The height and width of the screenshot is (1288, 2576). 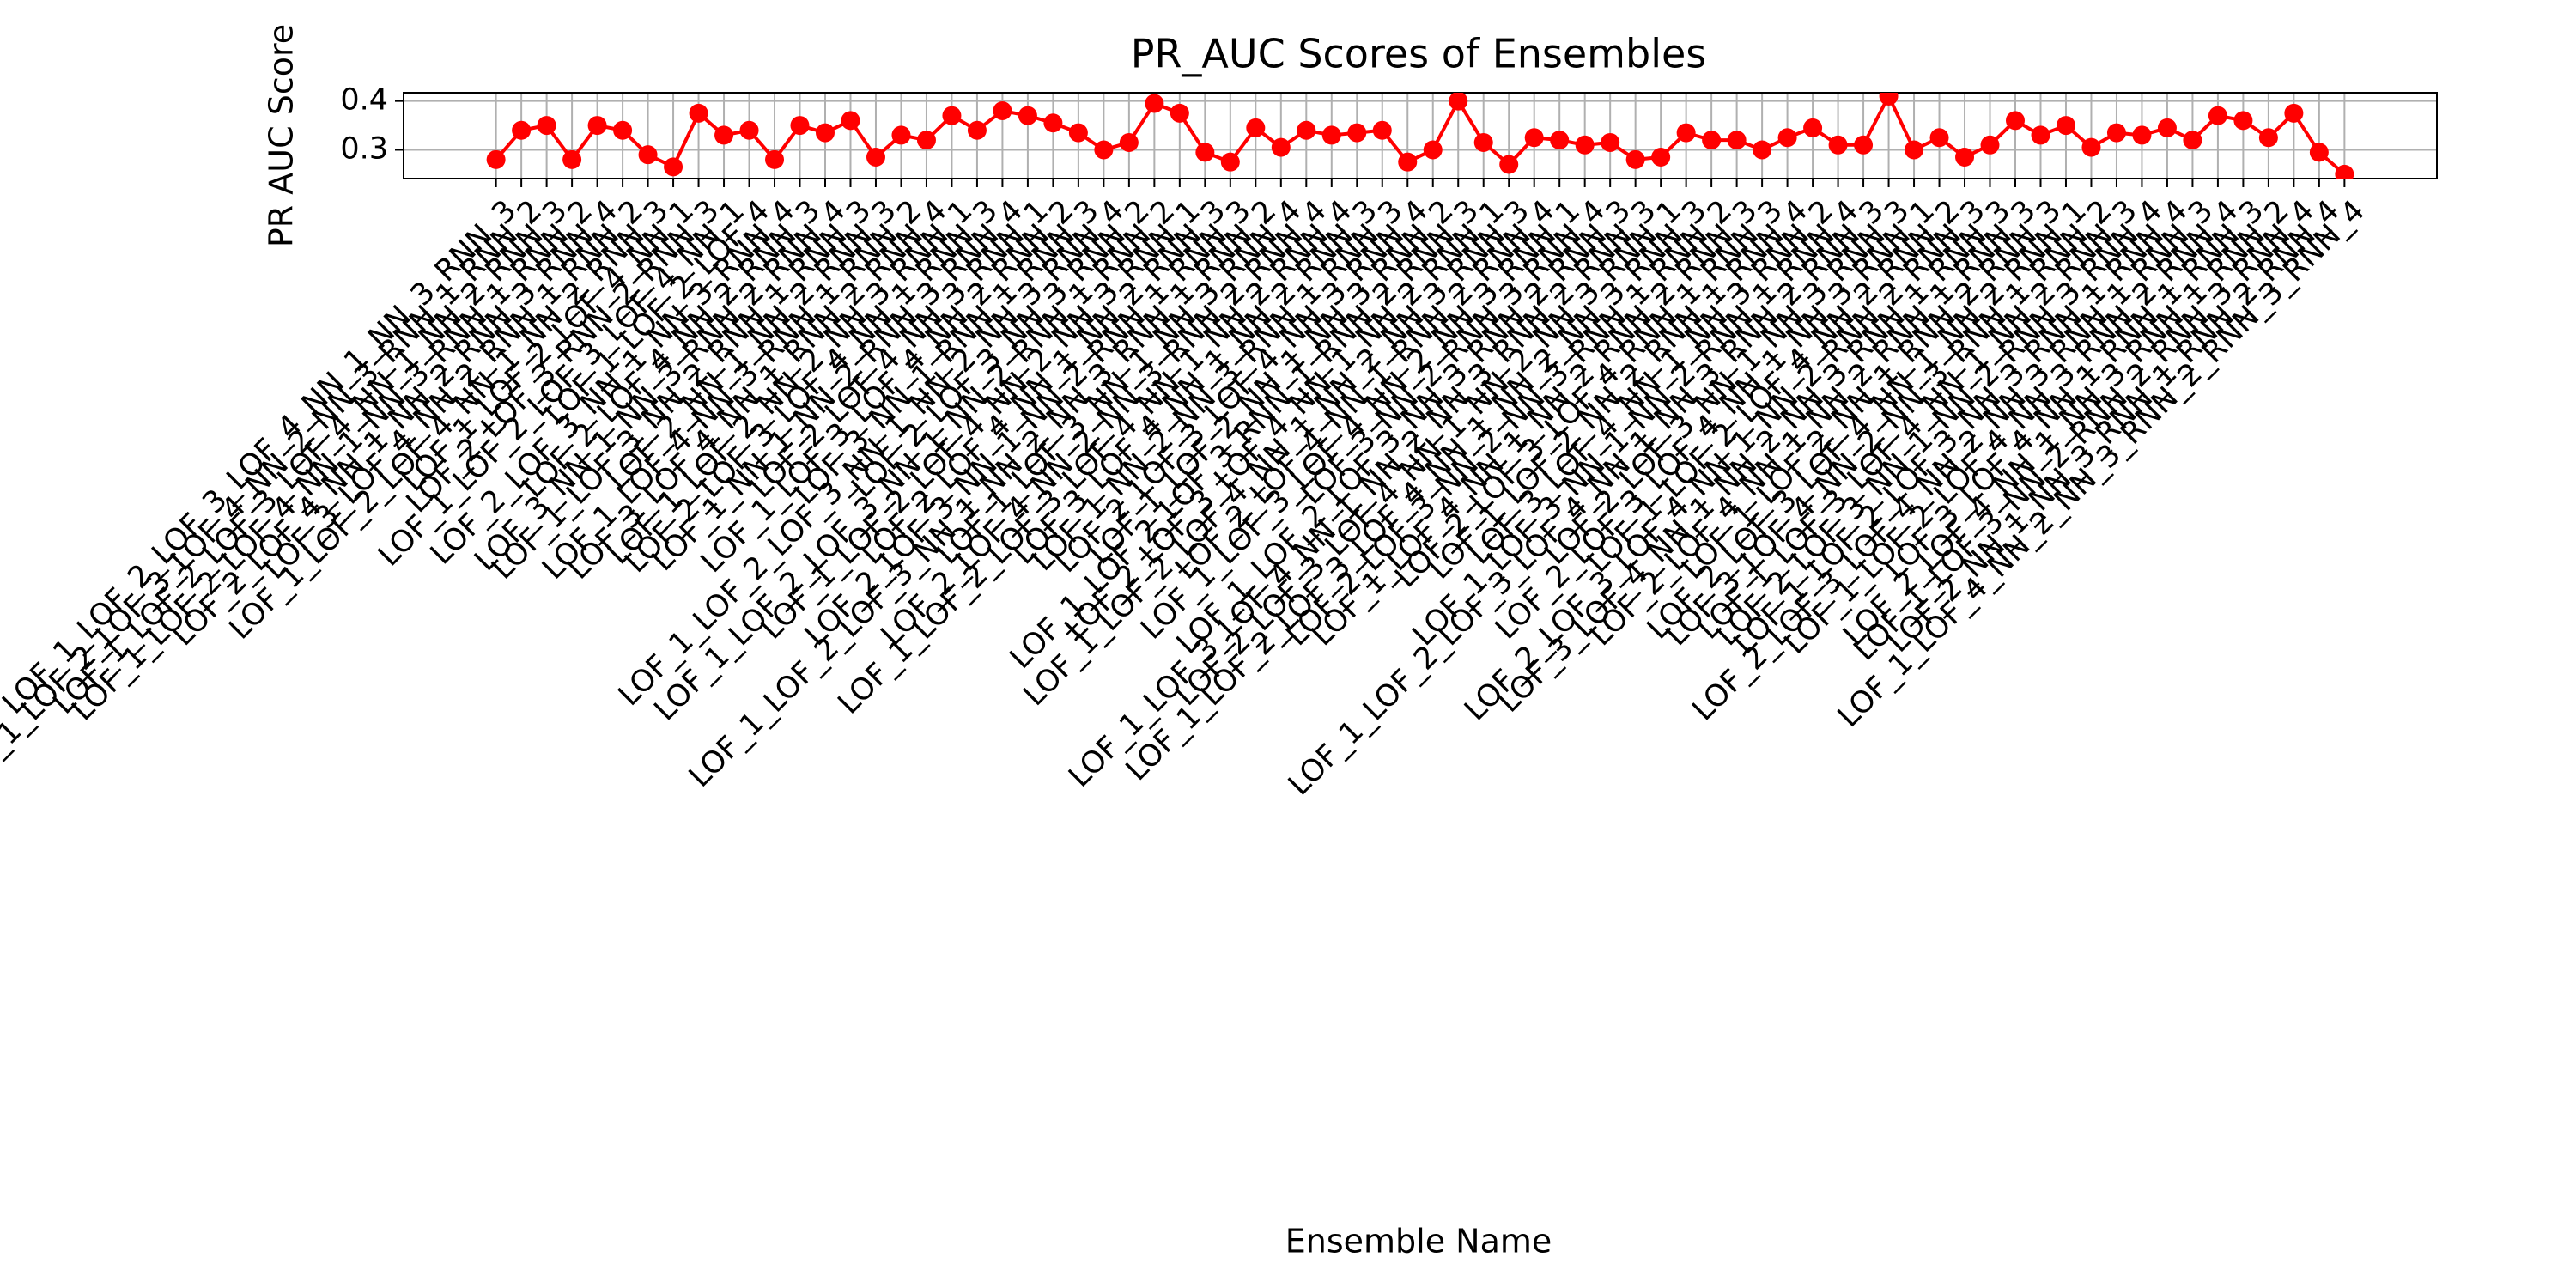 What do you see at coordinates (364, 101) in the screenshot?
I see `y-tick-label: 0.4` at bounding box center [364, 101].